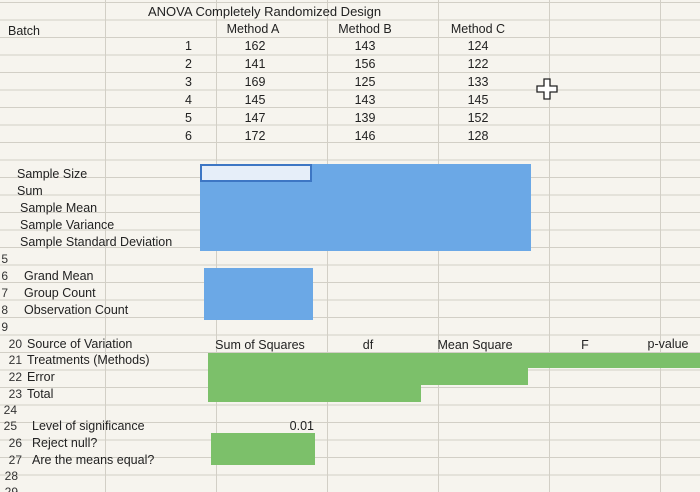 The height and width of the screenshot is (492, 700). What do you see at coordinates (478, 46) in the screenshot?
I see `method-c-cell: 124` at bounding box center [478, 46].